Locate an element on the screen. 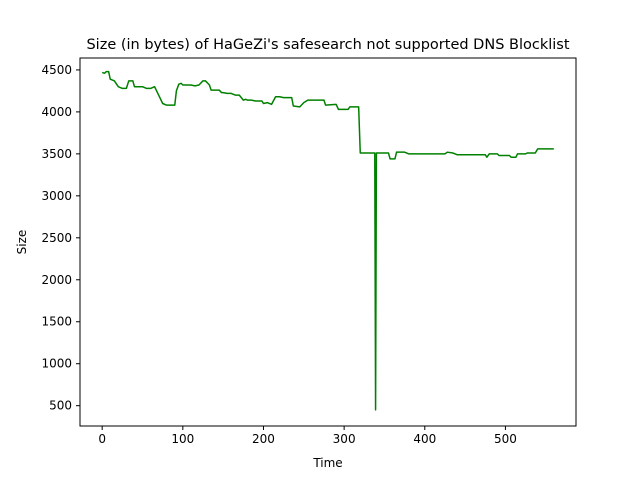 The image size is (640, 480). y-tick-label: 3500 is located at coordinates (56, 154).